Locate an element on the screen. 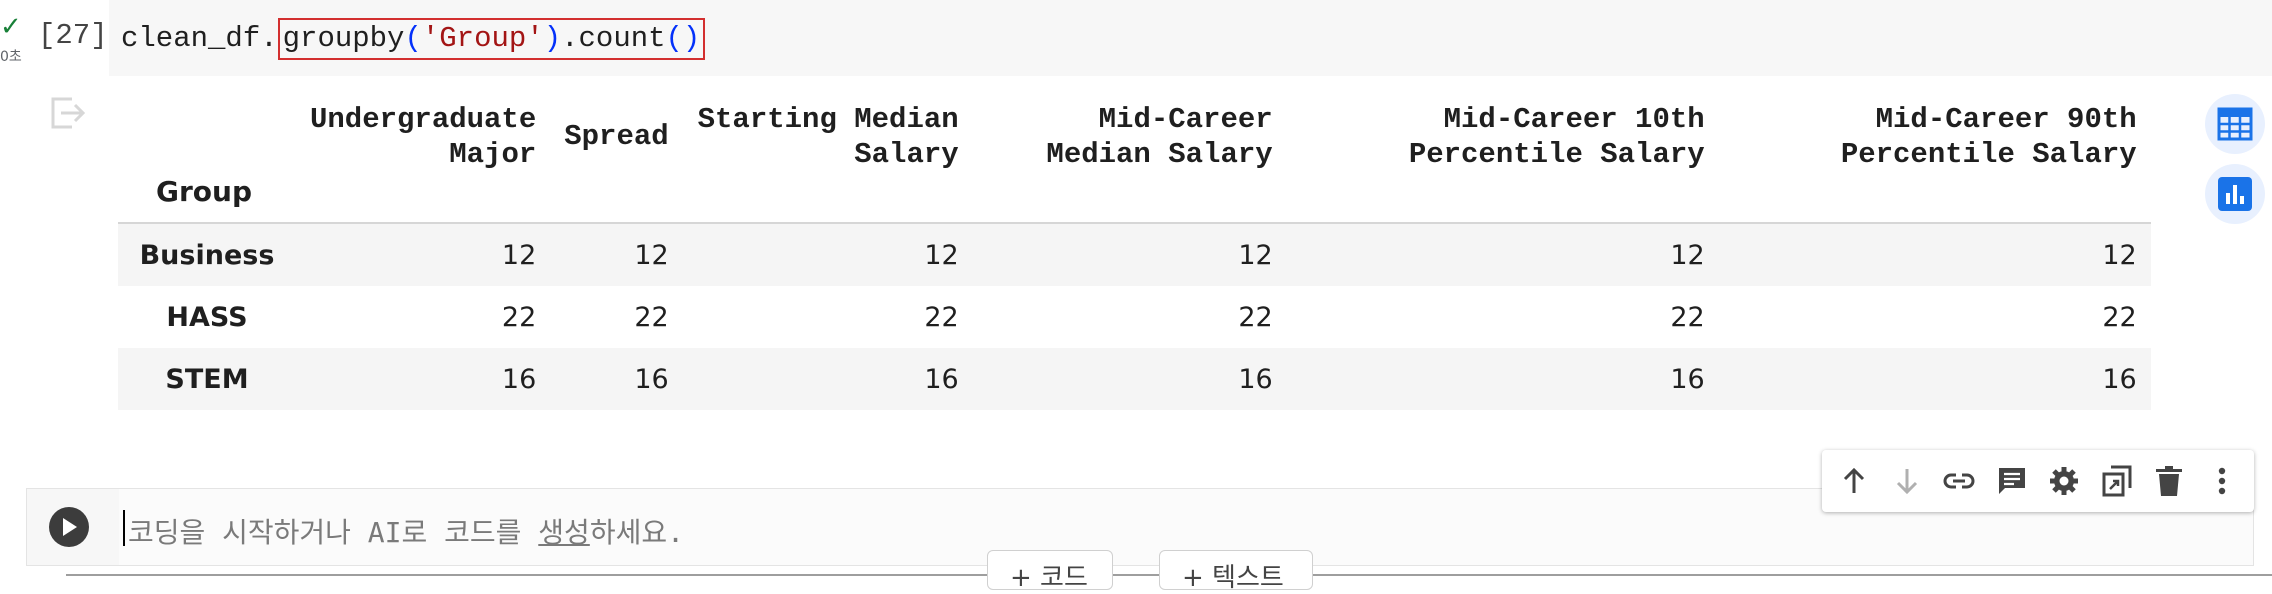 The height and width of the screenshot is (594, 2272). column-header-line: Undergraduate is located at coordinates (423, 119).